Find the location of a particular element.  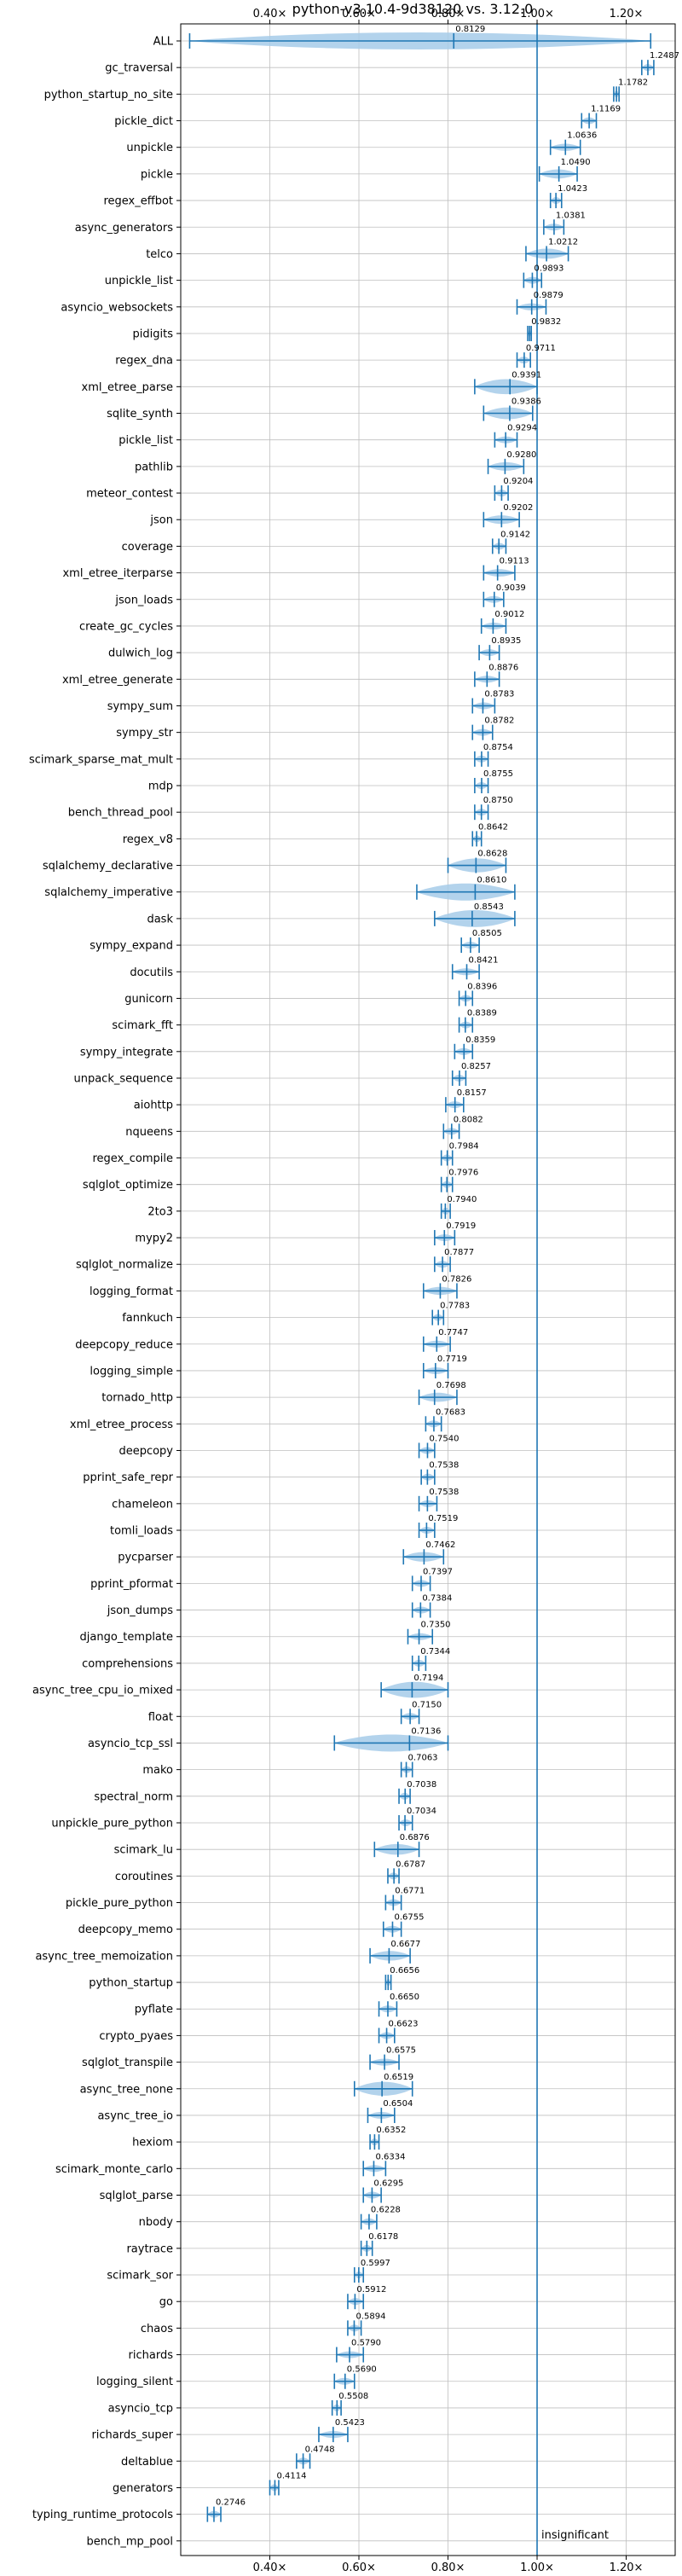

value-label: 0.8642 is located at coordinates (493, 827).